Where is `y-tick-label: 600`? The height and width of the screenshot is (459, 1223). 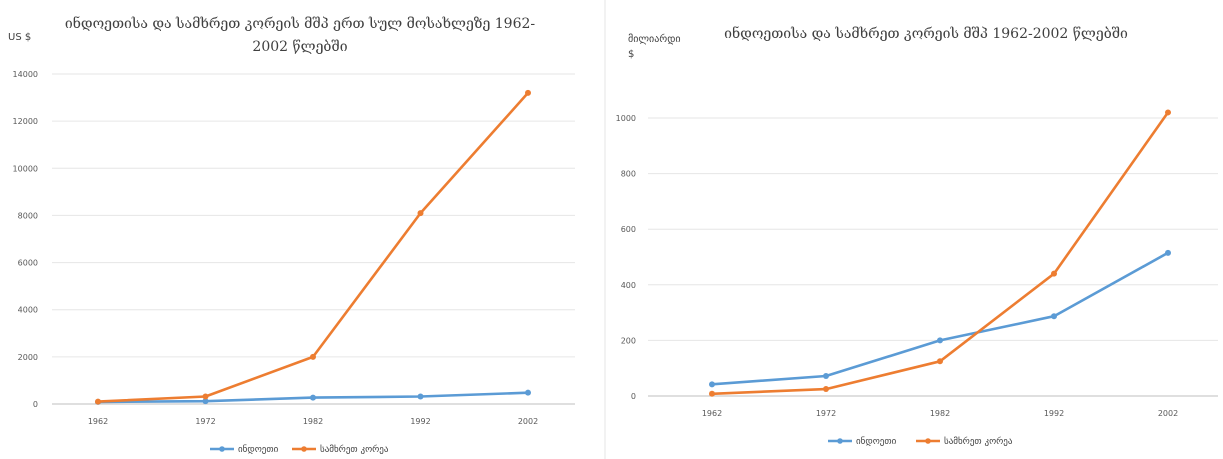
y-tick-label: 600 is located at coordinates (628, 229).